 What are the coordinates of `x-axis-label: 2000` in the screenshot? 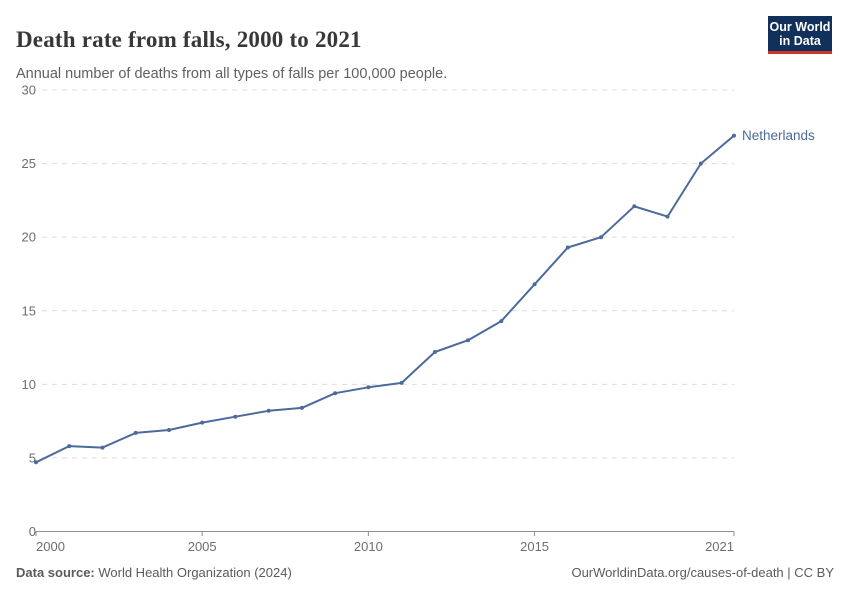 It's located at (50, 546).